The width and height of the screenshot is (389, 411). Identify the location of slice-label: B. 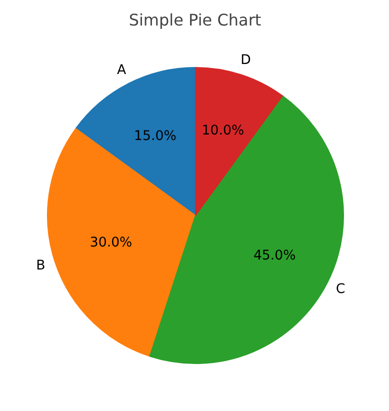
(41, 266).